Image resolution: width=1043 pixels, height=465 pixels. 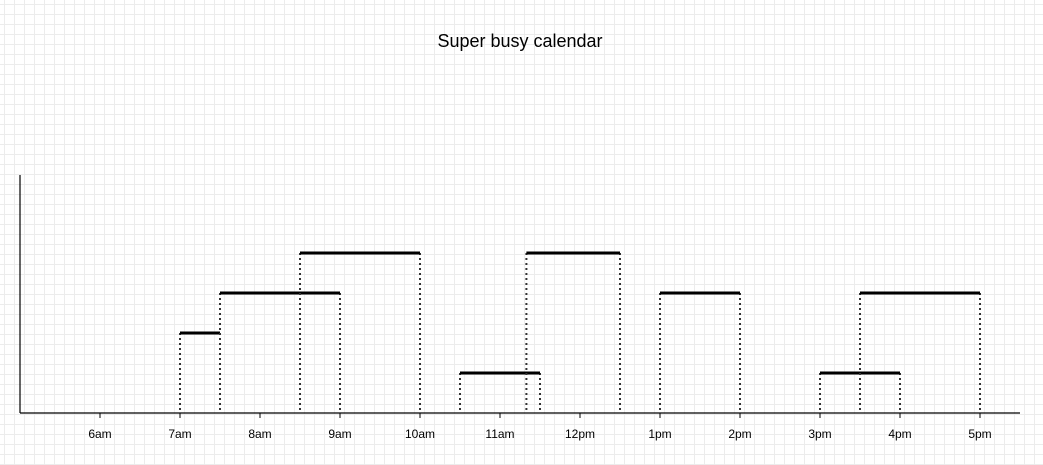 What do you see at coordinates (659, 434) in the screenshot?
I see `x-tick-label: 1pm` at bounding box center [659, 434].